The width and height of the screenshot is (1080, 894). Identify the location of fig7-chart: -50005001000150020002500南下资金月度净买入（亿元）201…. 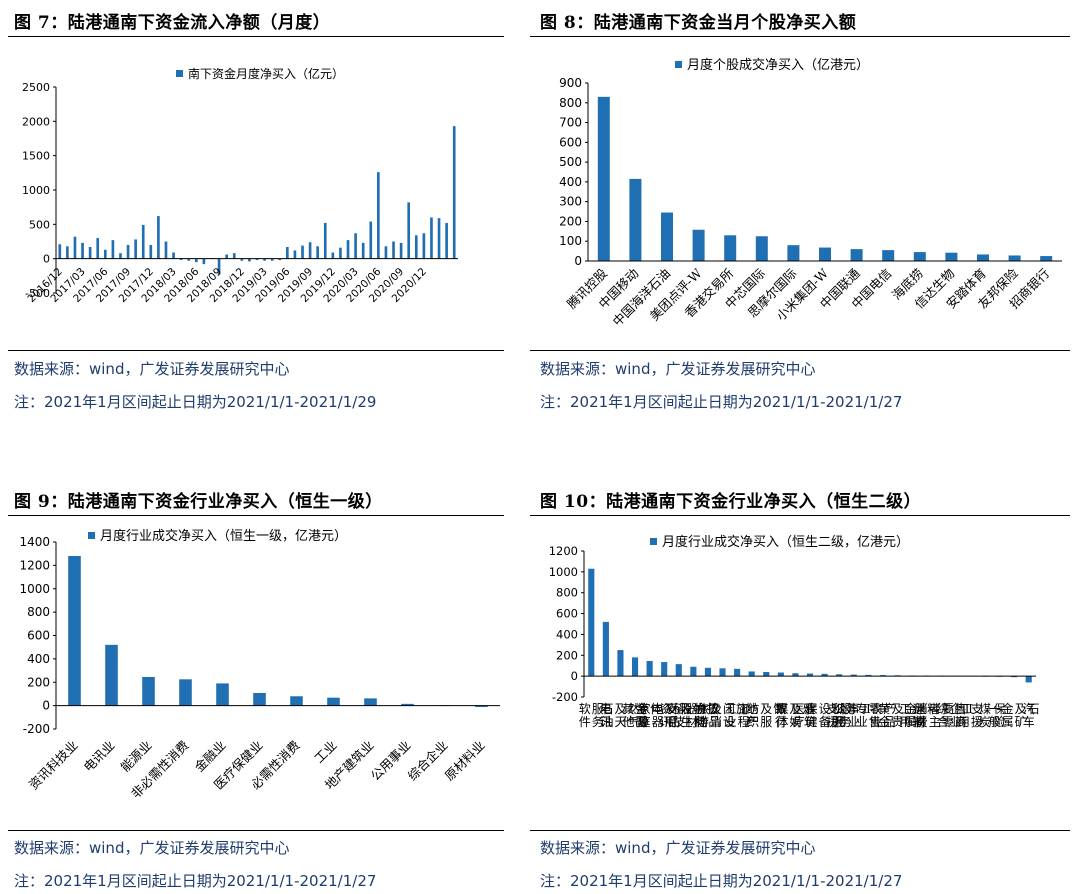
(240, 185).